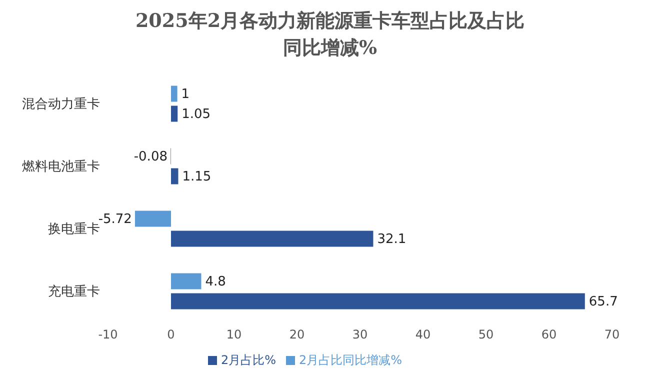  I want to click on y-tick-label: 换电重卡, so click(74, 229).